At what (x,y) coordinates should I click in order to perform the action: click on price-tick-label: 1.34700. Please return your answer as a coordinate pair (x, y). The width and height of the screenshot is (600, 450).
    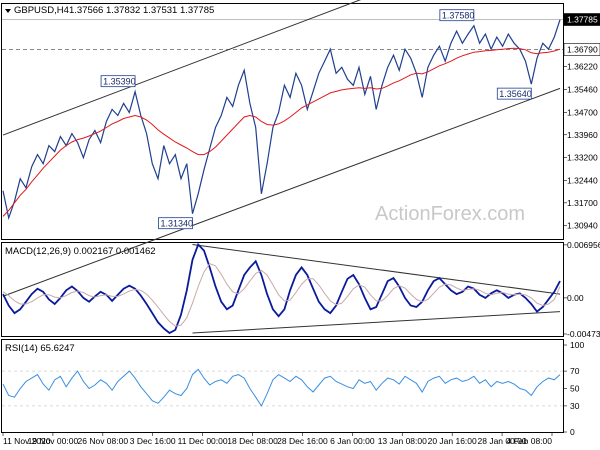
    Looking at the image, I should click on (582, 112).